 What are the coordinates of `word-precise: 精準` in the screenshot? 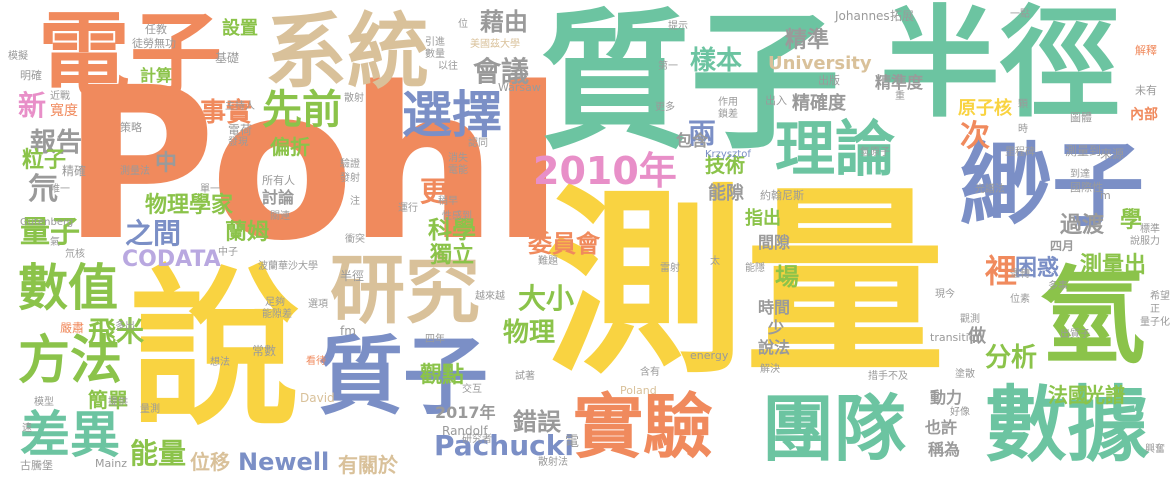 It's located at (807, 40).